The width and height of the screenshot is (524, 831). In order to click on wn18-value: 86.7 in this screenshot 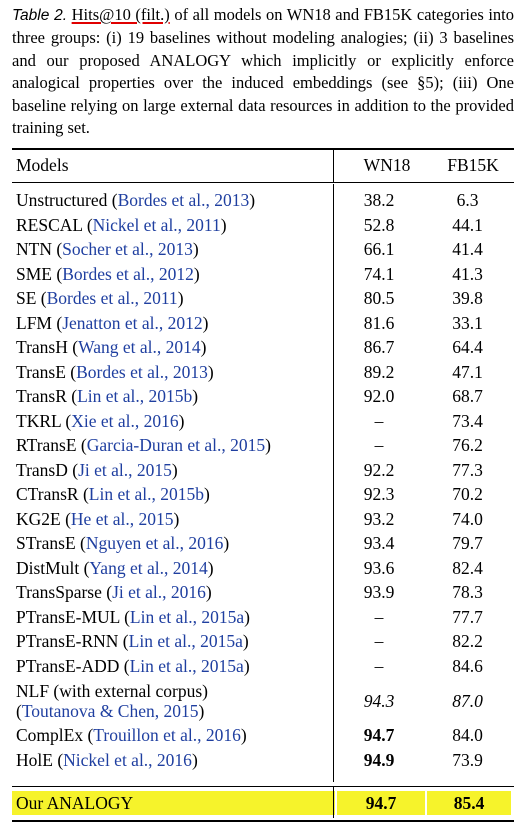, I will do `click(379, 347)`.